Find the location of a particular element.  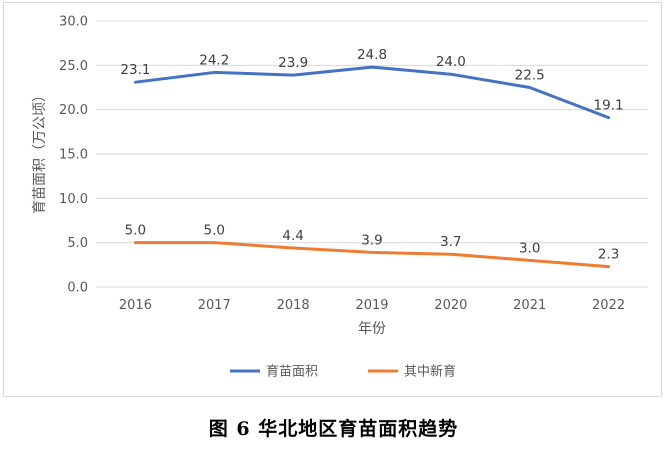

x-tick-labels: 2016 2017 2018 2019 2020 2021 2022 is located at coordinates (372, 305).